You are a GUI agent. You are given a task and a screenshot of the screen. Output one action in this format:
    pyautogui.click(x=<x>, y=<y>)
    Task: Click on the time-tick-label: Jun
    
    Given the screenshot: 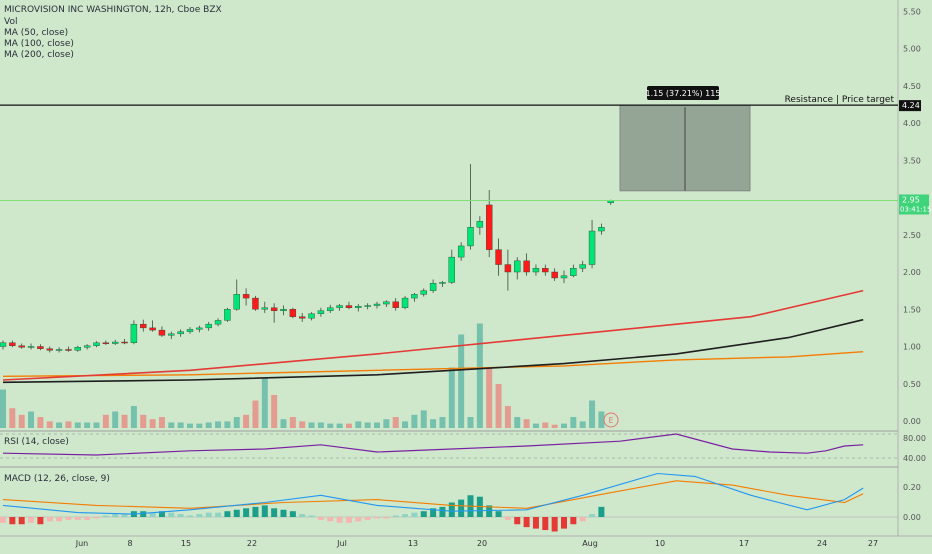 What is the action you would take?
    pyautogui.click(x=82, y=543)
    